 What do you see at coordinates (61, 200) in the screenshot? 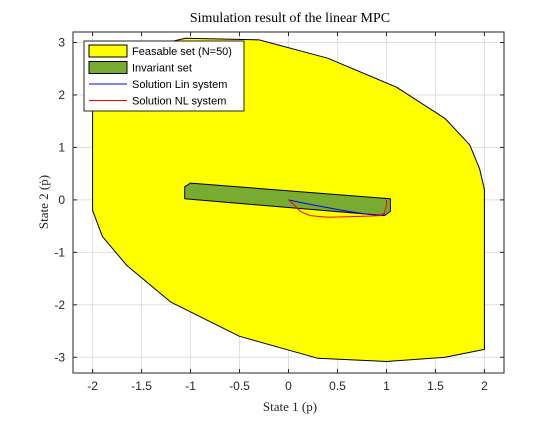
I see `y-tick-label: 0` at bounding box center [61, 200].